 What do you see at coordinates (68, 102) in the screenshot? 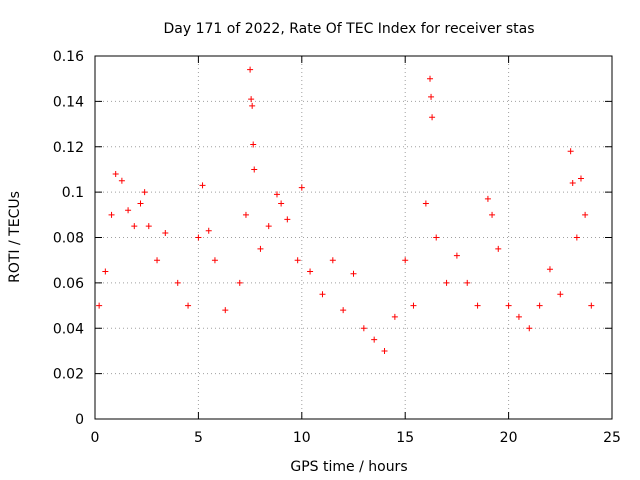
I see `y-tick-label: 0.14` at bounding box center [68, 102].